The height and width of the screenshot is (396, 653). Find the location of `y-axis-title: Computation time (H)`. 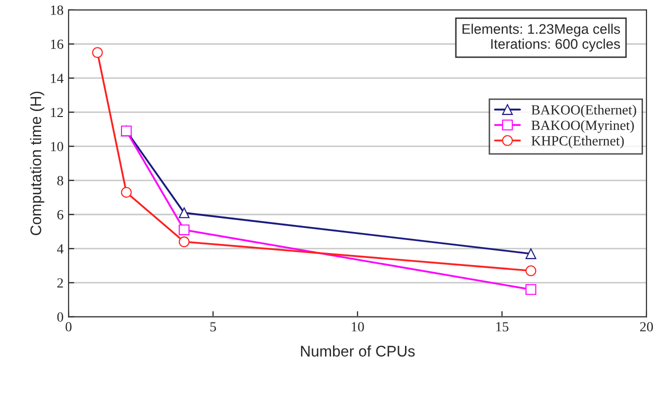

y-axis-title: Computation time (H) is located at coordinates (37, 164).